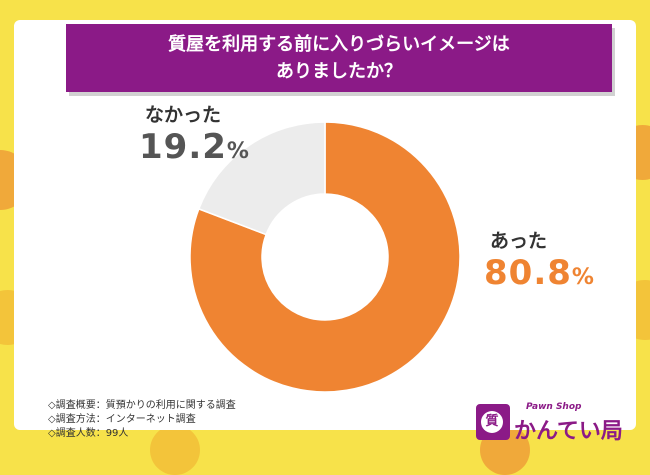  Describe the element at coordinates (339, 71) in the screenshot. I see `chart-title-line2: ありましたか？` at that location.